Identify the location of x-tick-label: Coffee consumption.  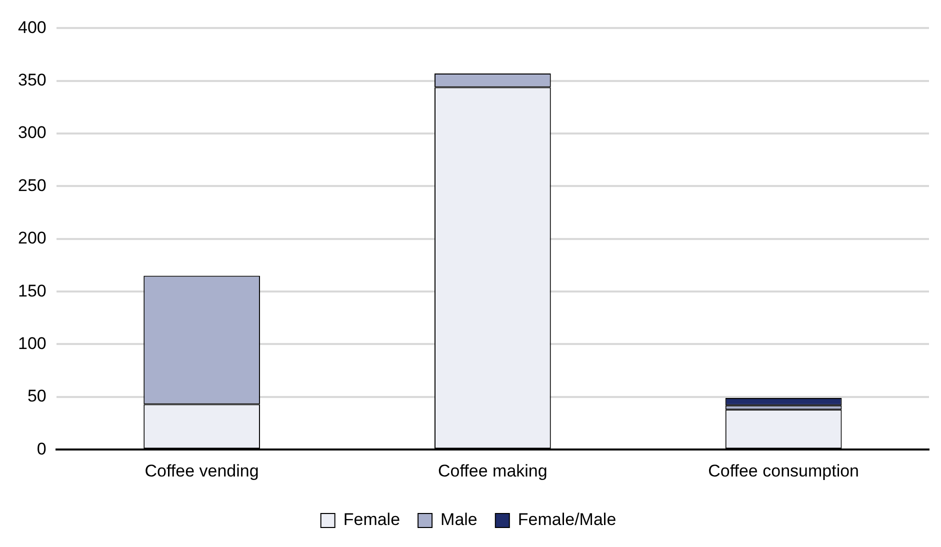
(784, 470).